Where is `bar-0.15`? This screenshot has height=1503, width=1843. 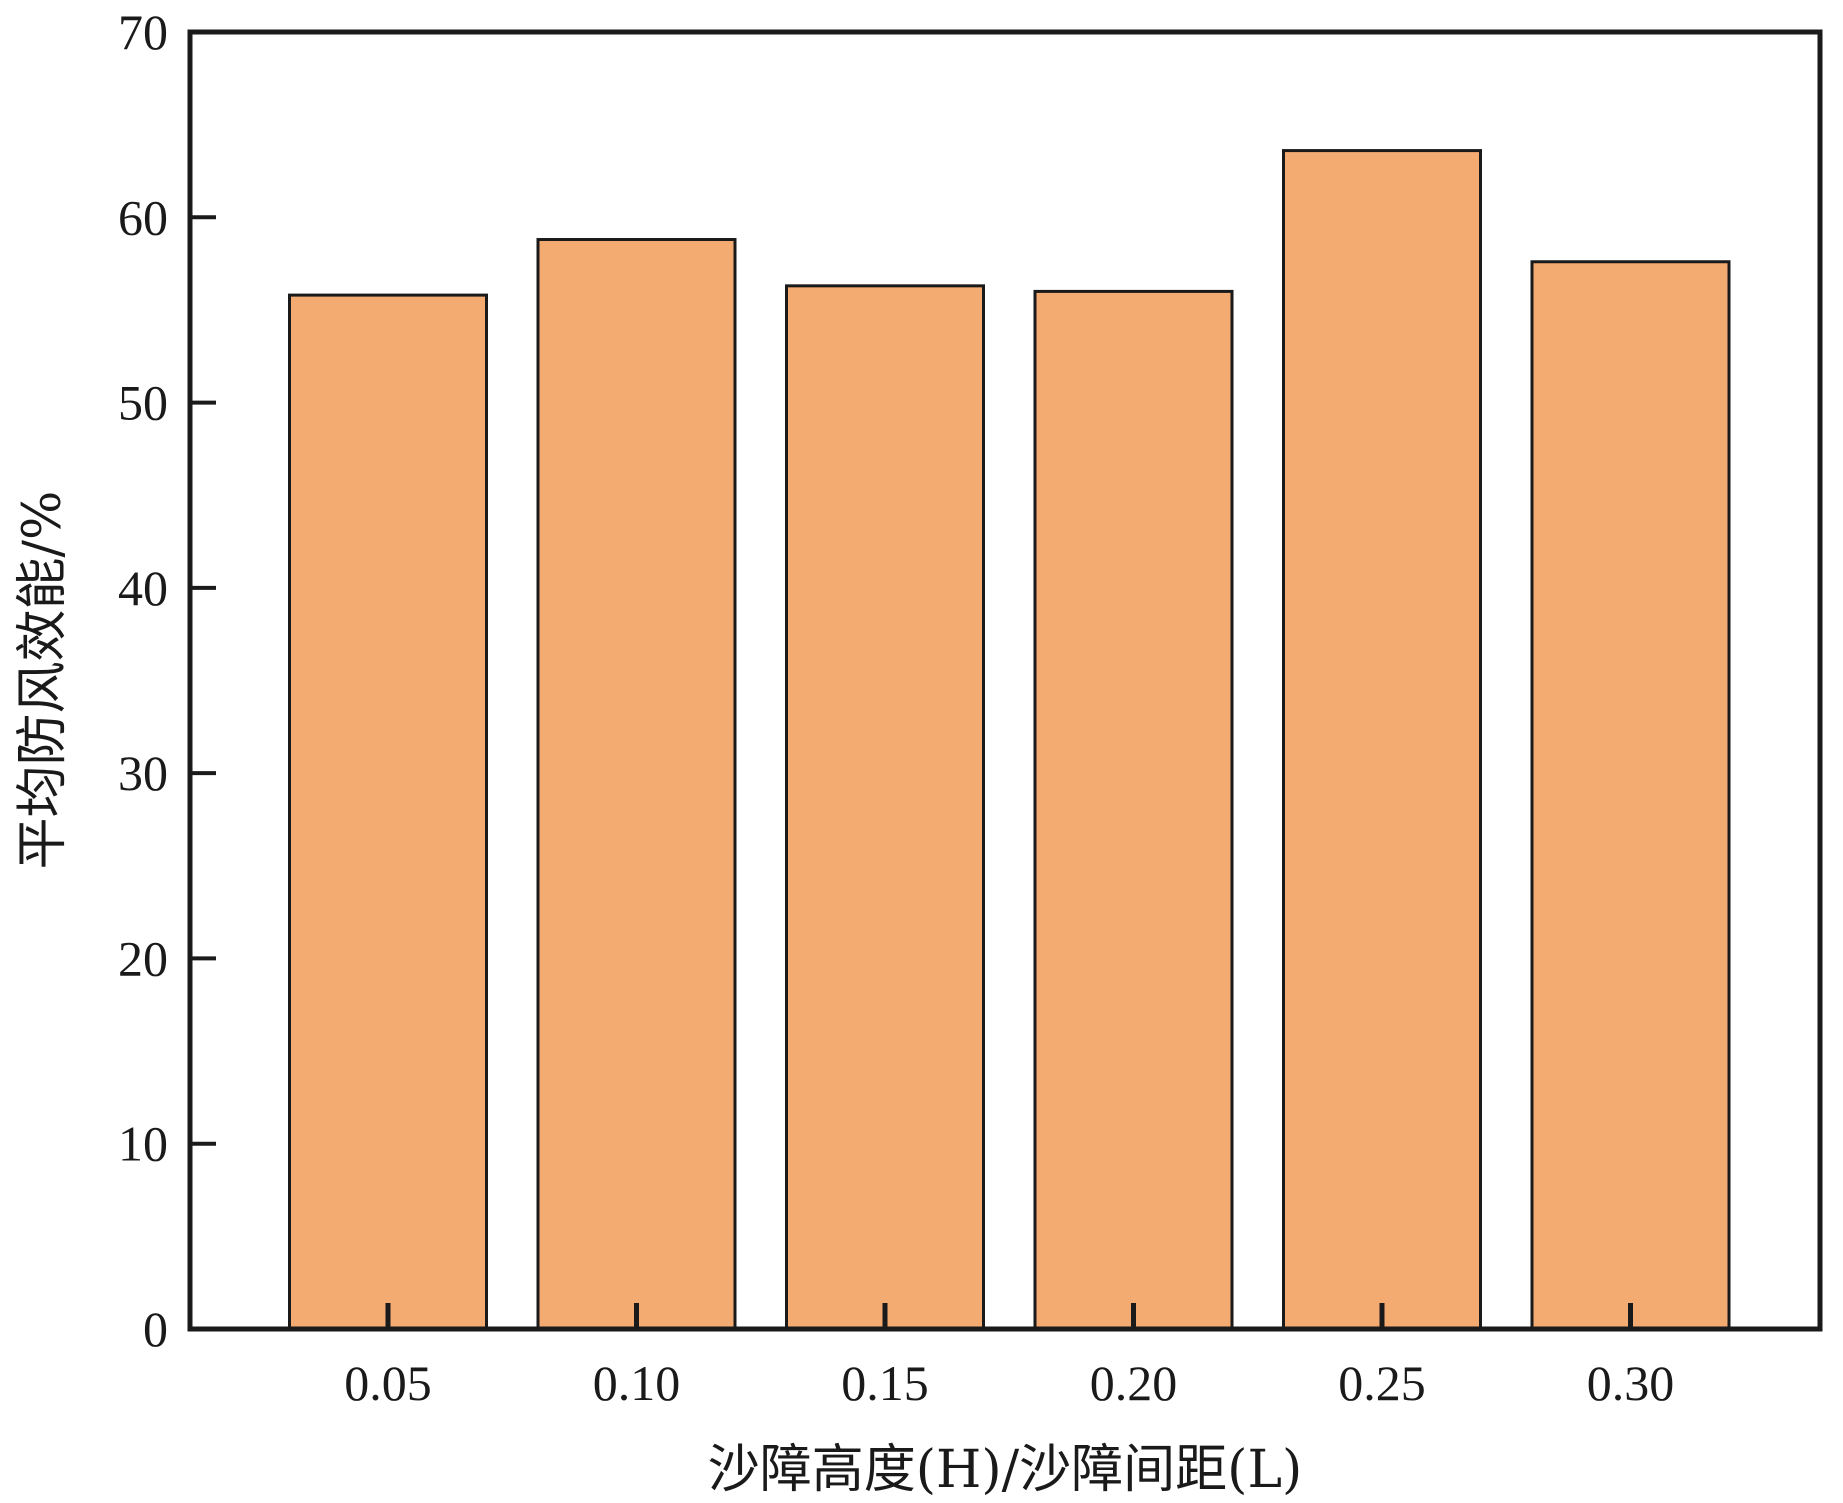 bar-0.15 is located at coordinates (885, 807).